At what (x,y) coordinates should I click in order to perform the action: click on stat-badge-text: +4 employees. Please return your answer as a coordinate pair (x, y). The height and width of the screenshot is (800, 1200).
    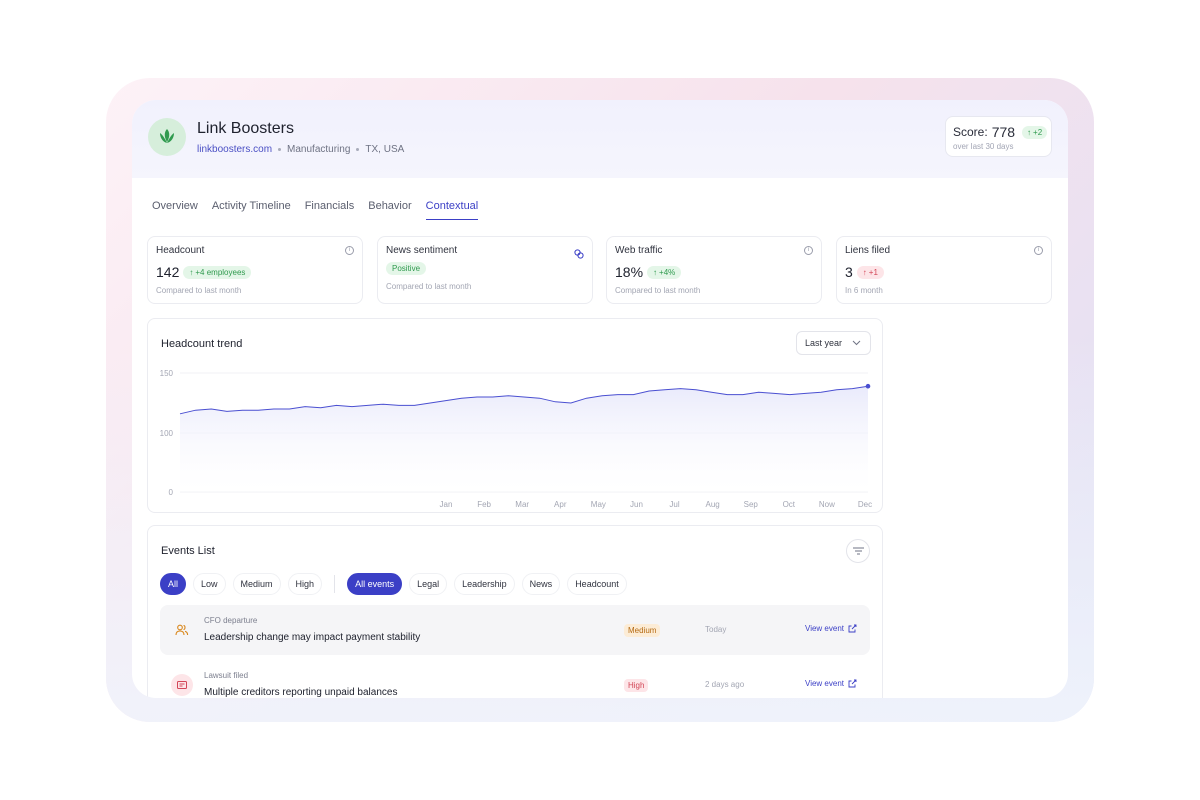
    Looking at the image, I should click on (220, 272).